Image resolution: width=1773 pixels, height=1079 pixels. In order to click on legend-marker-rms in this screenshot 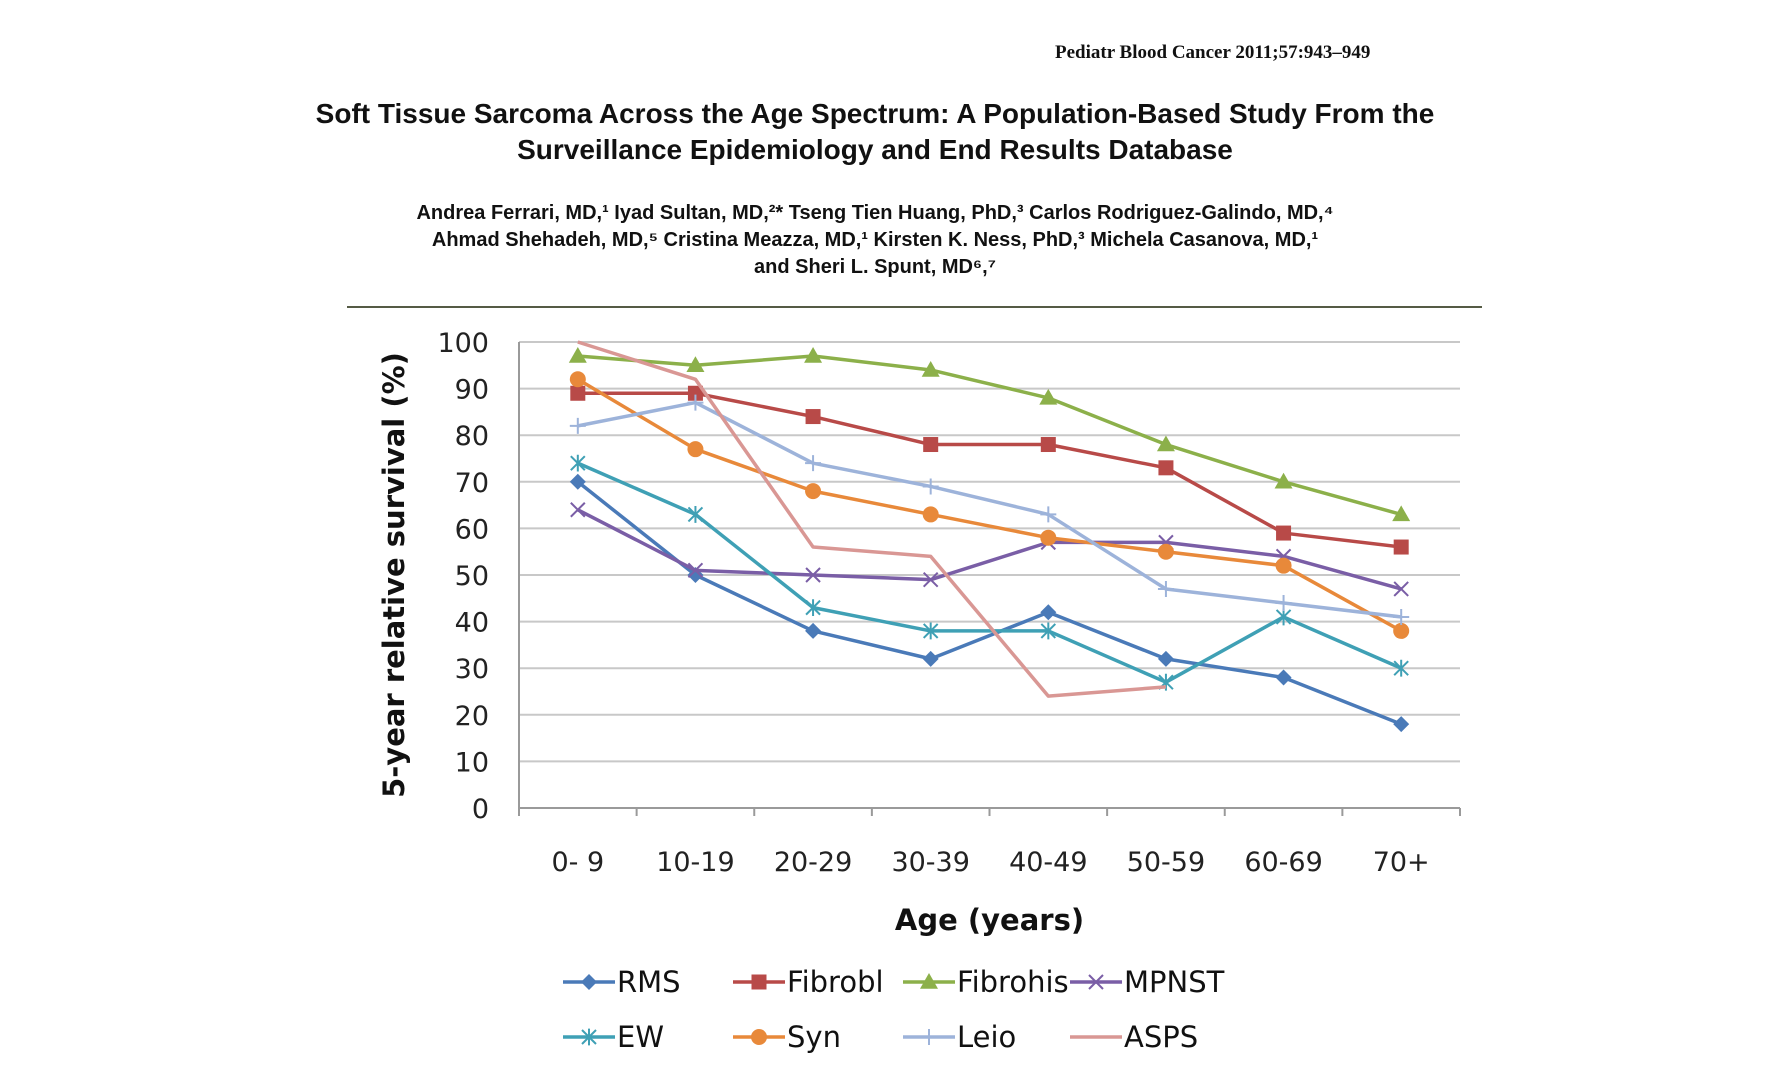, I will do `click(589, 982)`.